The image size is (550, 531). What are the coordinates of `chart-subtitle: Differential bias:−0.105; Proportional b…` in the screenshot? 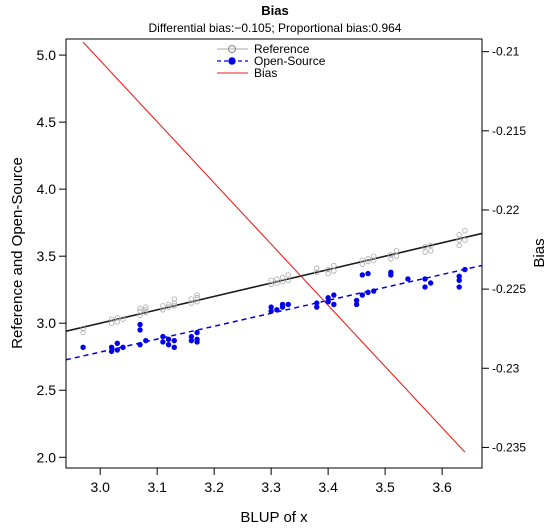 It's located at (275, 28).